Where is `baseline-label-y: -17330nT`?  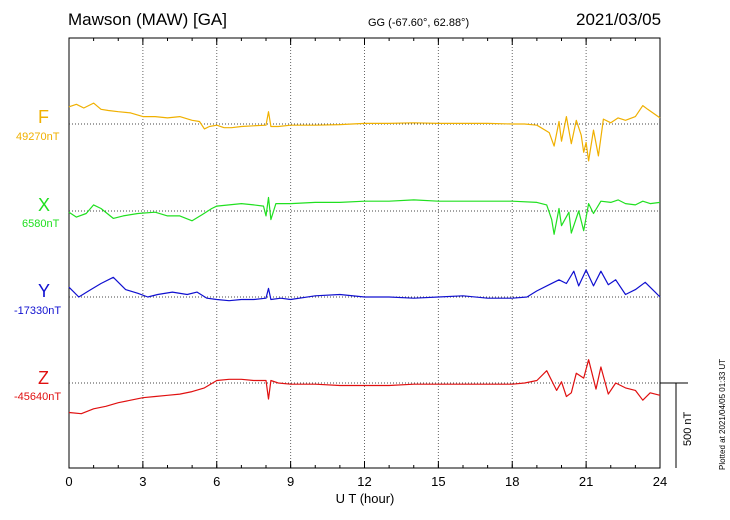 baseline-label-y: -17330nT is located at coordinates (38, 311).